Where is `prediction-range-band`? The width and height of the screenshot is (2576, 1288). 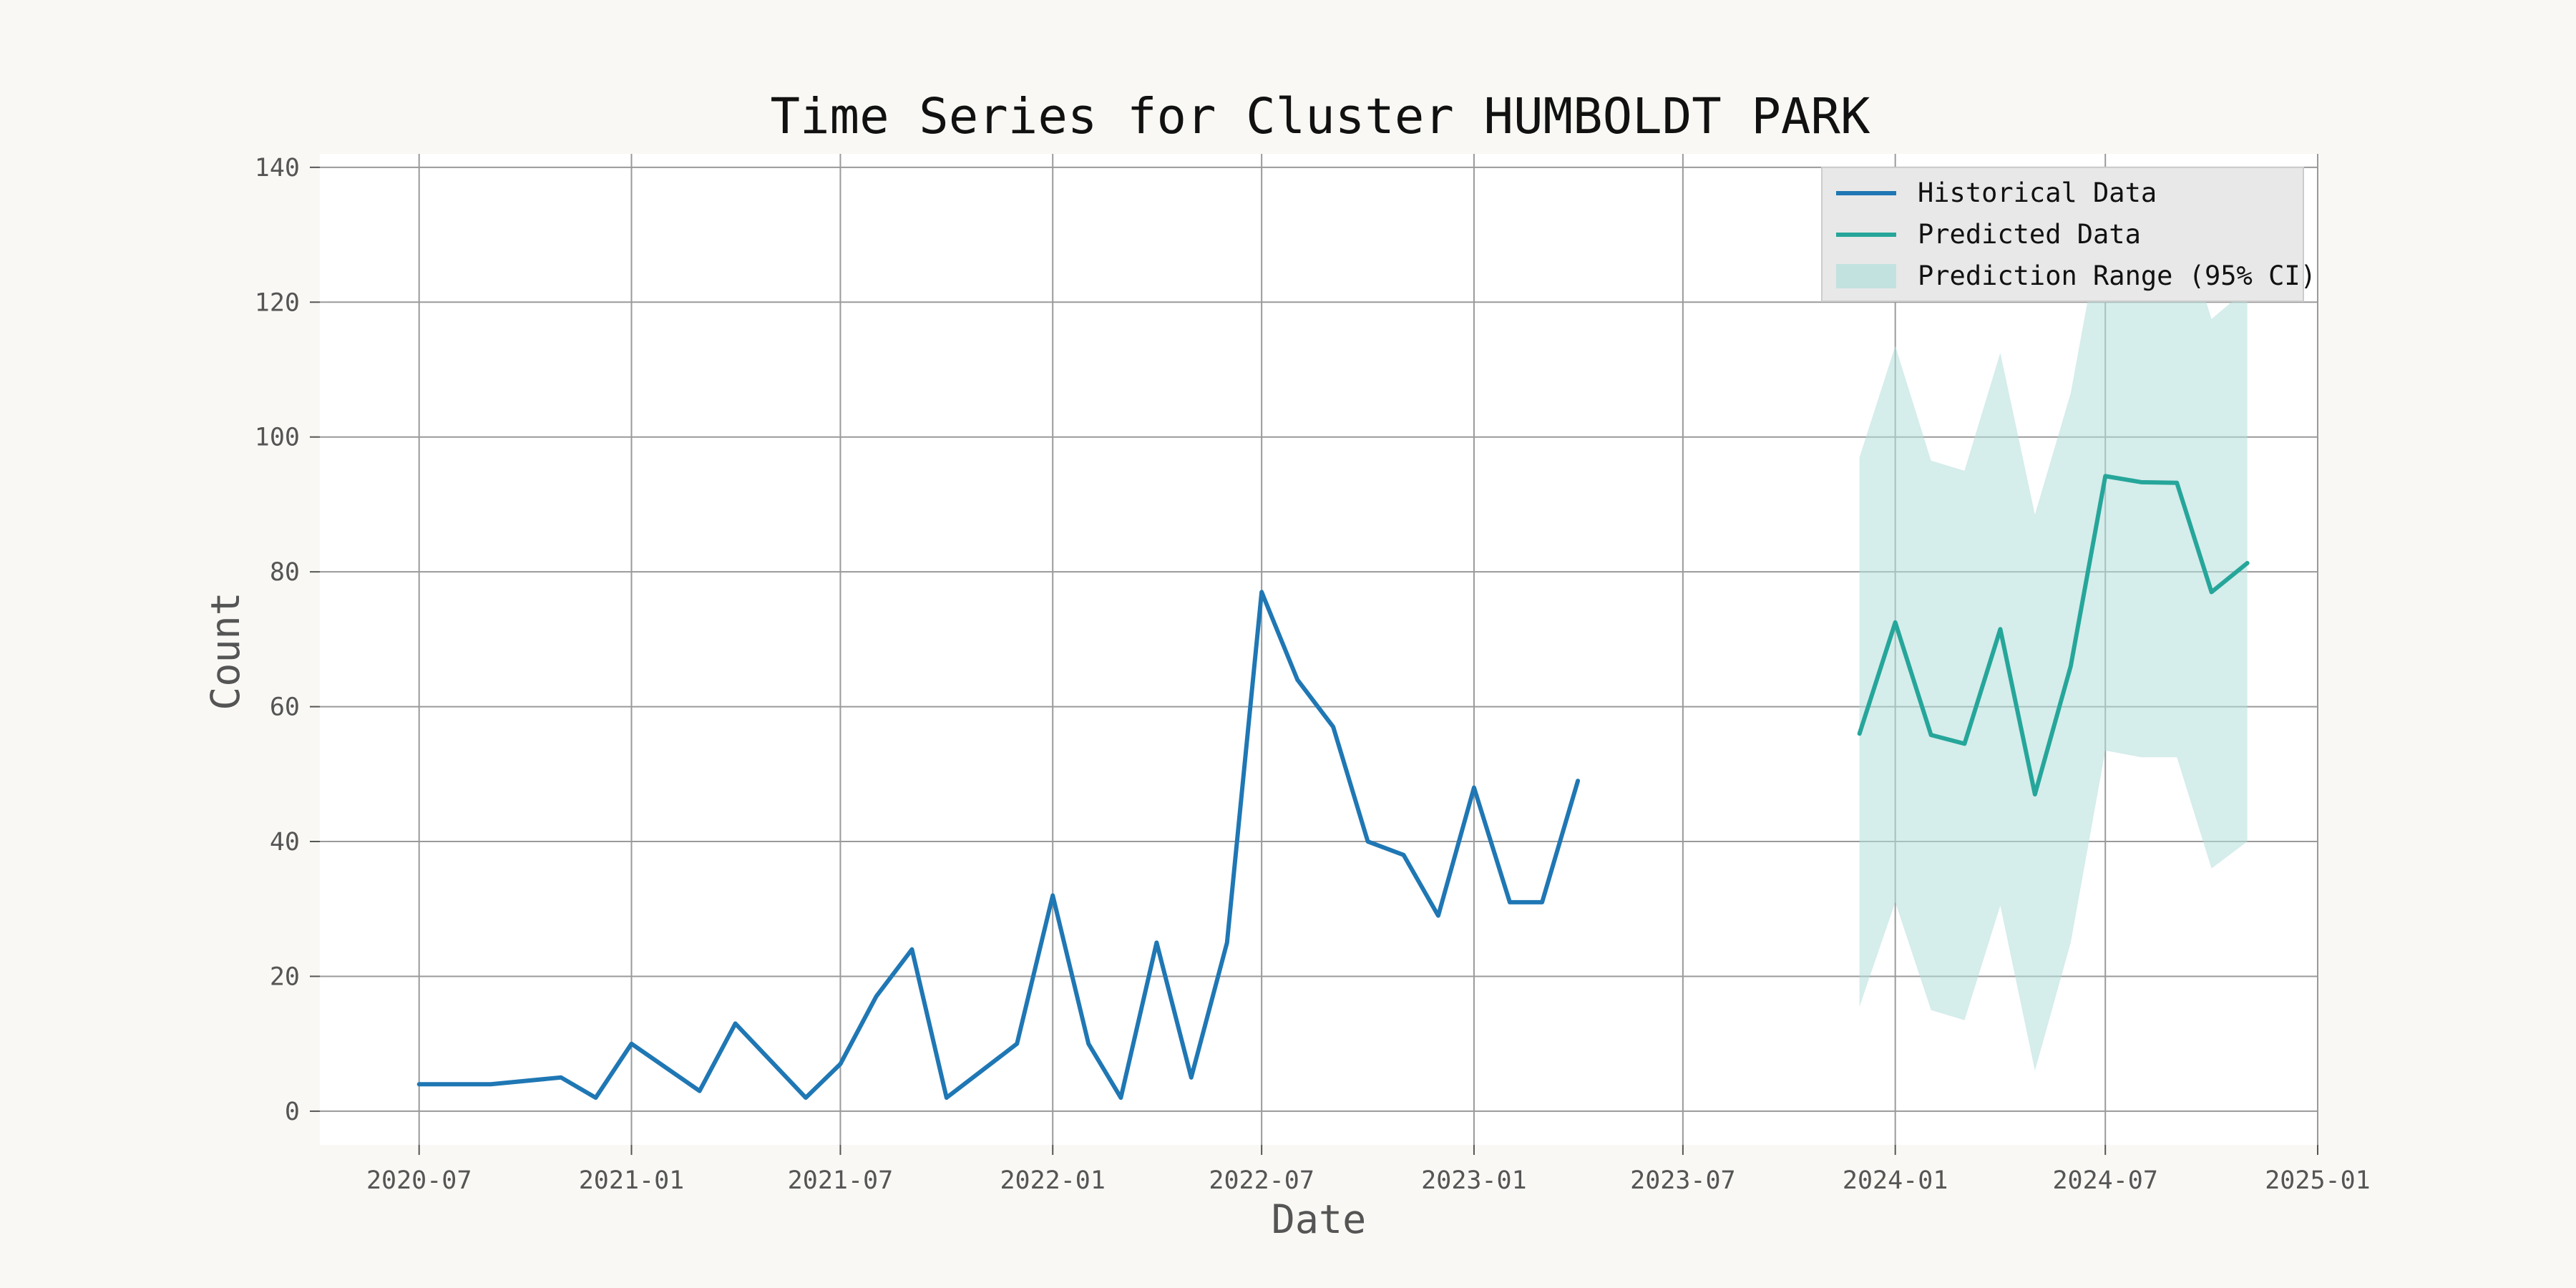
prediction-range-band is located at coordinates (2053, 637).